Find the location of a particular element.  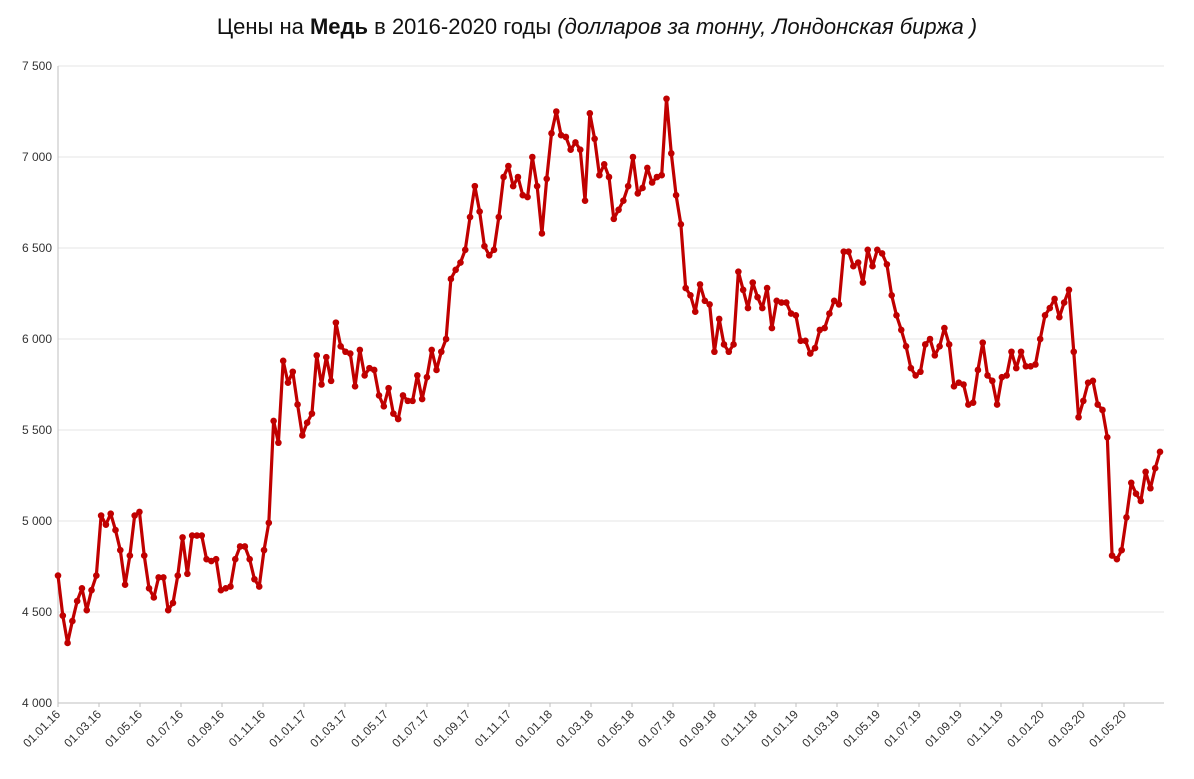

x-tick-label: 01.11.16 is located at coordinates (247, 728).